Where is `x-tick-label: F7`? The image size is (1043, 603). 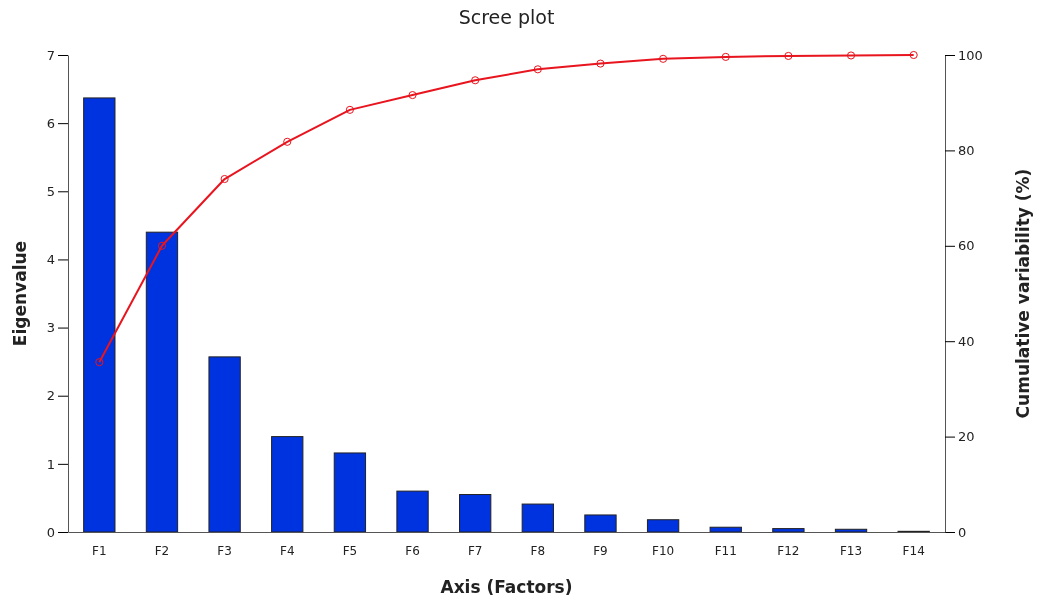 x-tick-label: F7 is located at coordinates (475, 550).